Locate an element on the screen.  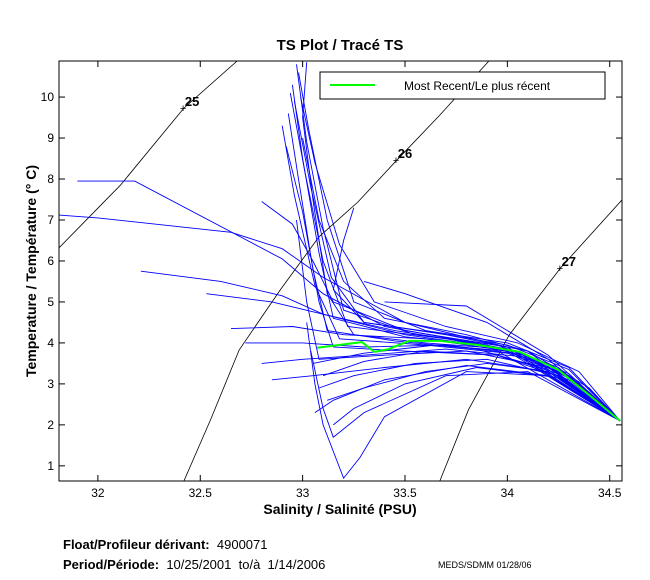
period-end: 1/14/2006 is located at coordinates (296, 564).